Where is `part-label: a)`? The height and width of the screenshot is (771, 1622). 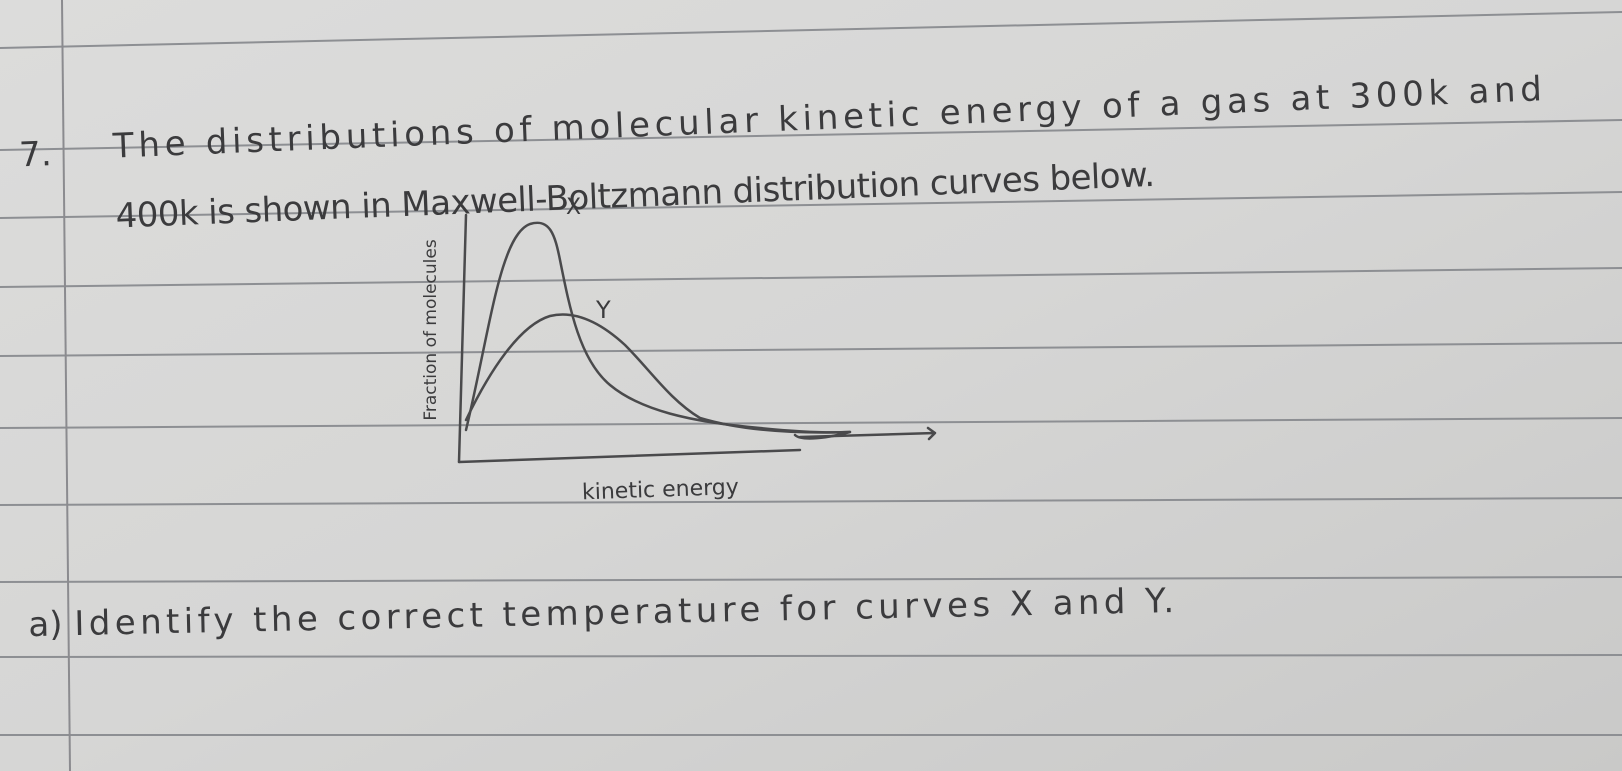 part-label: a) is located at coordinates (45, 624).